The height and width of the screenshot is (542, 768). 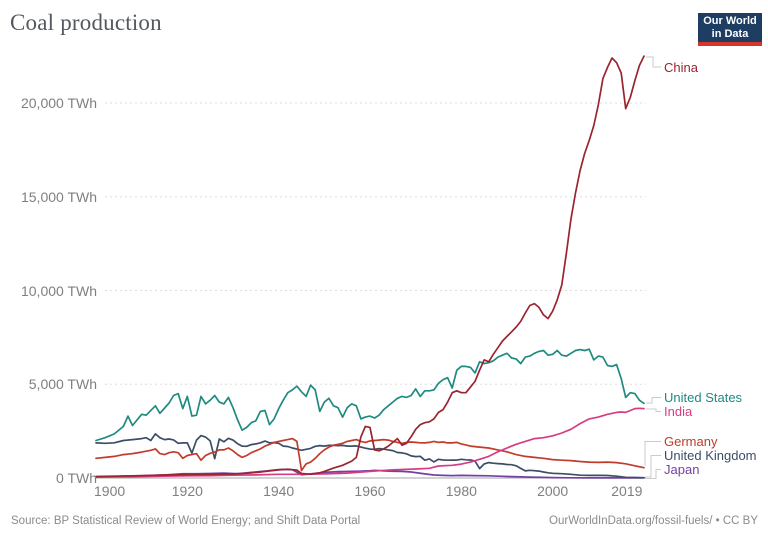 What do you see at coordinates (370, 443) in the screenshot?
I see `line-india` at bounding box center [370, 443].